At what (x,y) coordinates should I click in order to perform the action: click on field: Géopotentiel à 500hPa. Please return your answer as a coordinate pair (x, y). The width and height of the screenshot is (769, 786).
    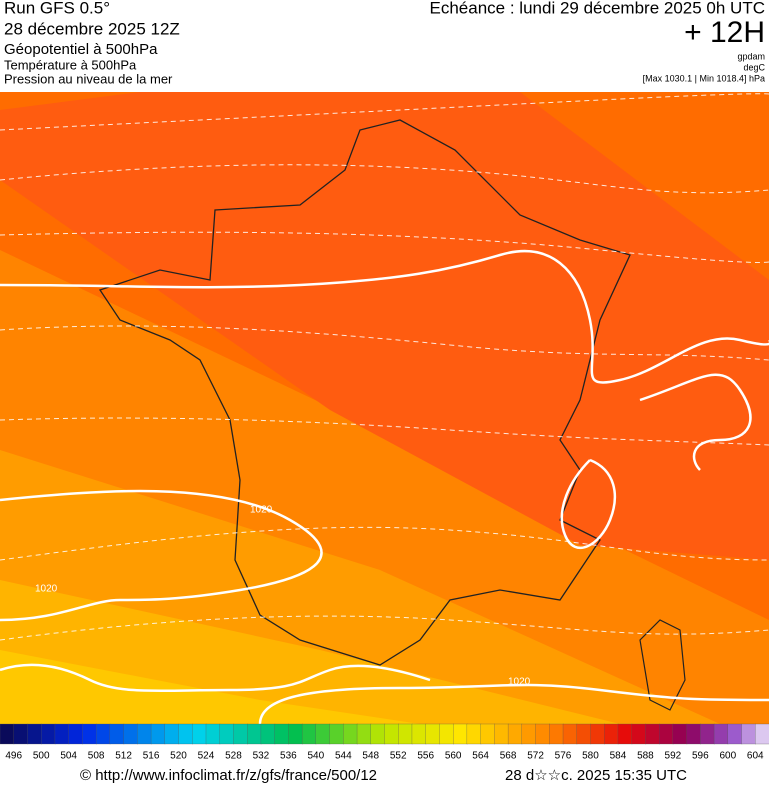
    Looking at the image, I should click on (81, 49).